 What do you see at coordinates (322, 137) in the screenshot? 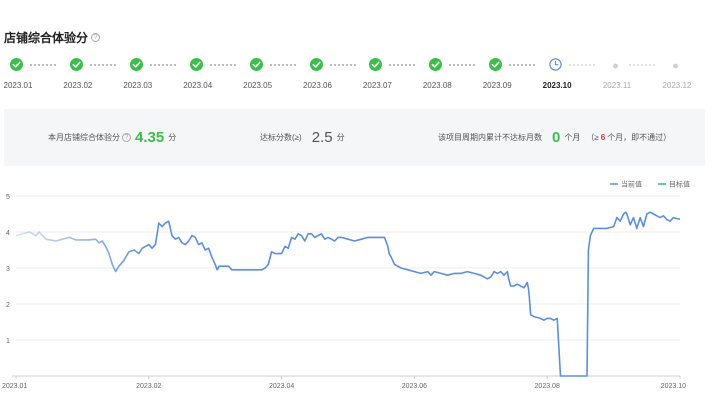
I see `target-score-value: 2.5` at bounding box center [322, 137].